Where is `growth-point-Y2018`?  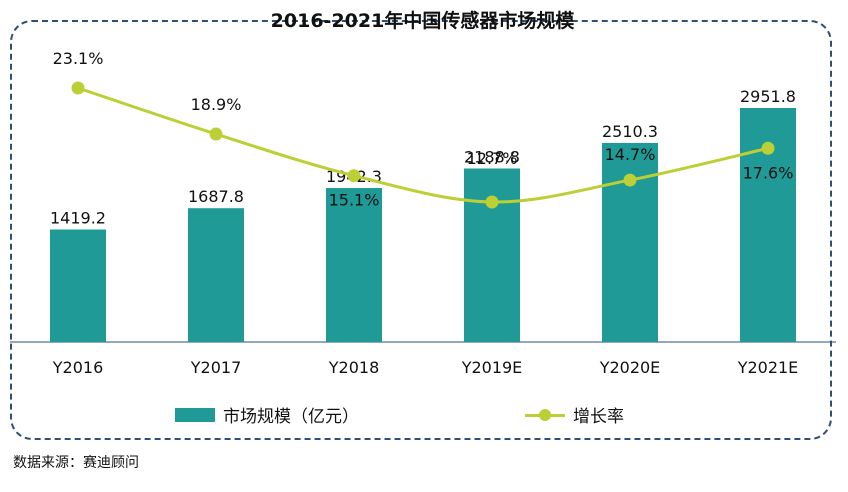 growth-point-Y2018 is located at coordinates (354, 176).